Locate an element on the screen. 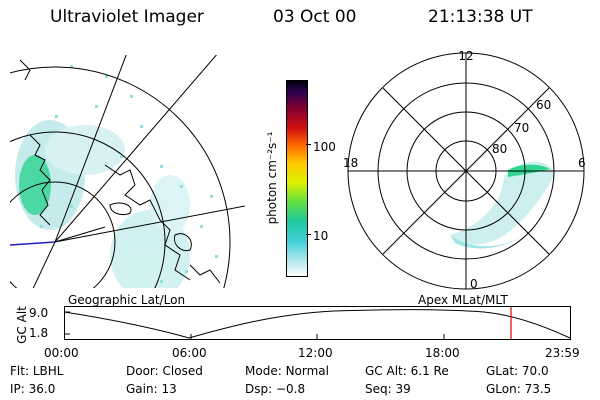 The height and width of the screenshot is (400, 600). apex-label: Apex MLat/MLT is located at coordinates (463, 300).